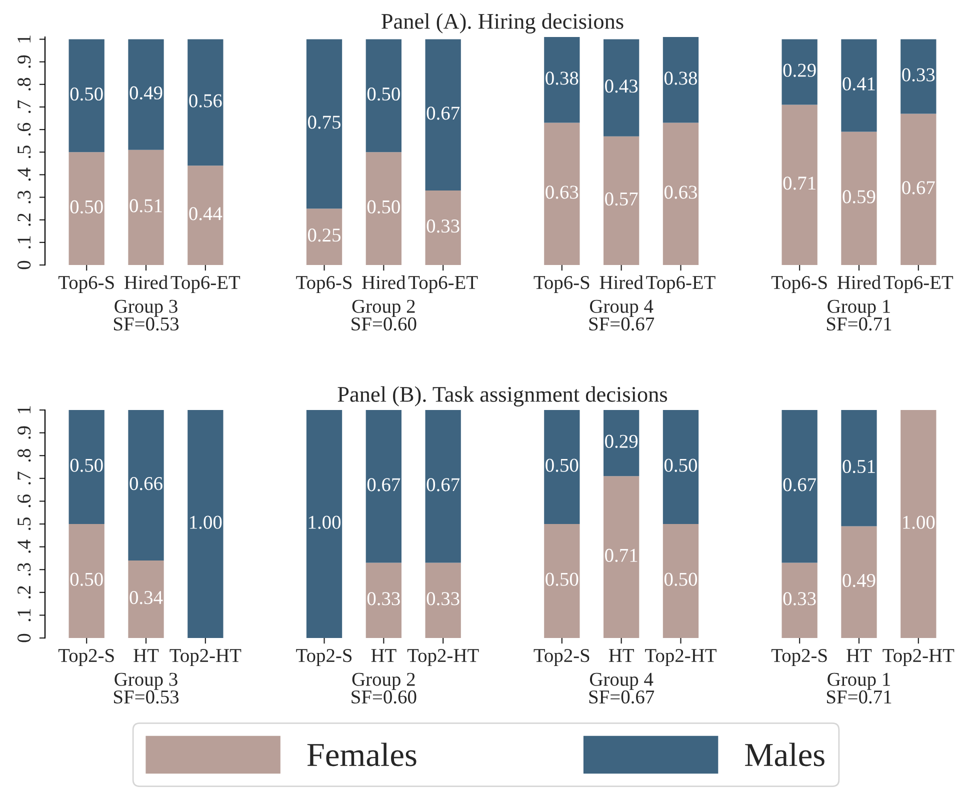 The image size is (972, 803). I want to click on data-label: 0.34, so click(146, 597).